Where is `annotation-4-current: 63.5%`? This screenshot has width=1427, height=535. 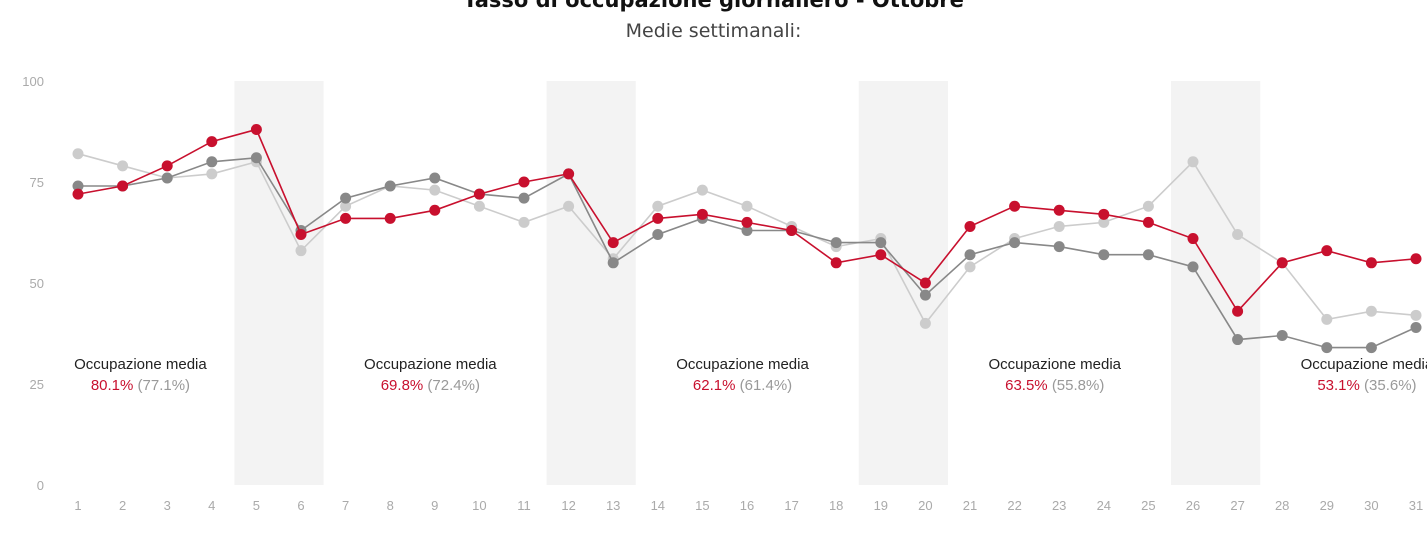
annotation-4-current: 63.5% is located at coordinates (1028, 385).